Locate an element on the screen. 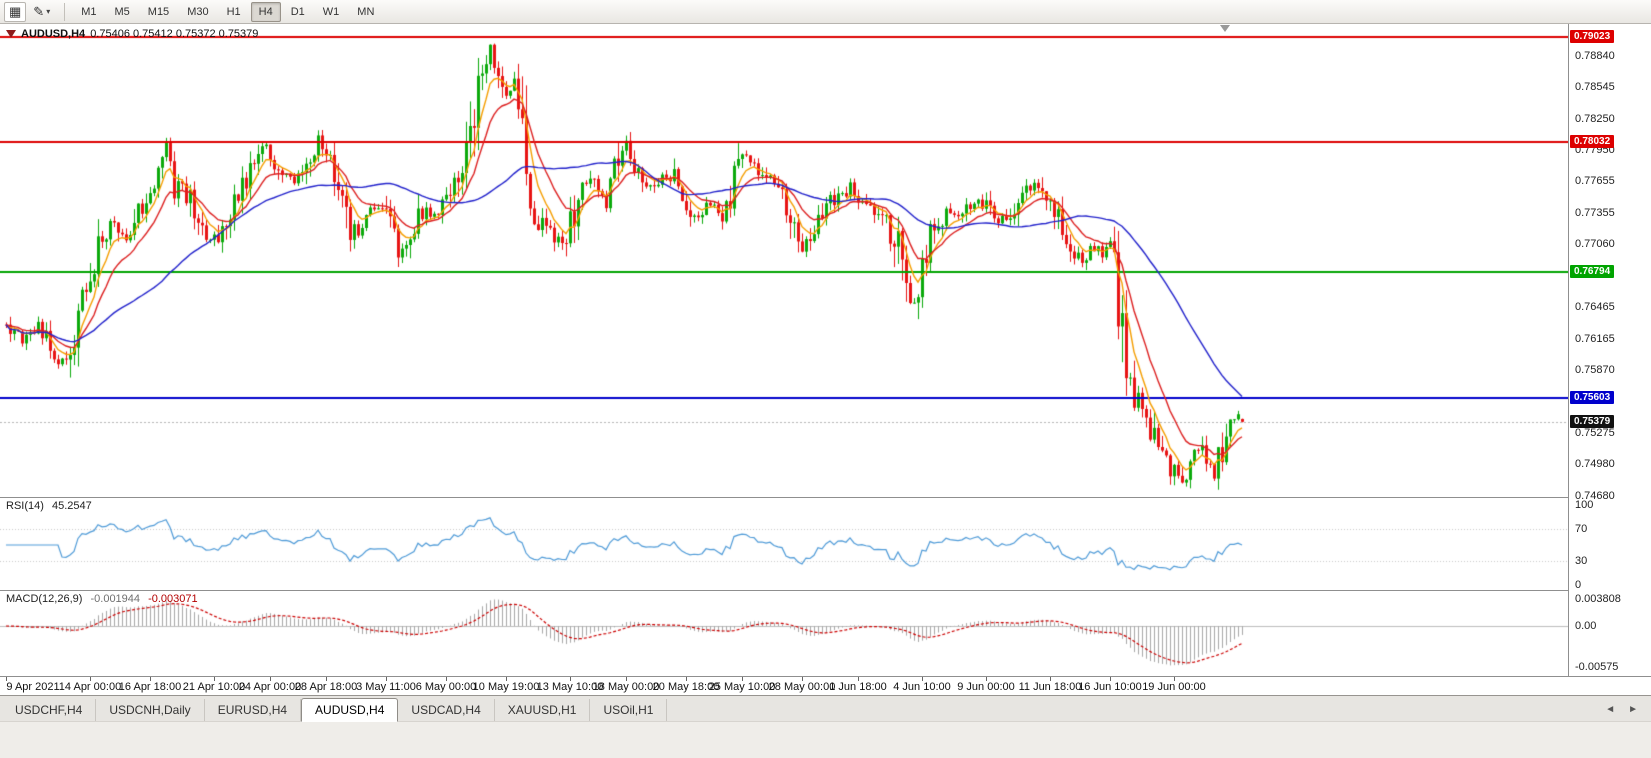 The width and height of the screenshot is (1651, 758). time-tick-label: 16 Apr 18:00 is located at coordinates (150, 687).